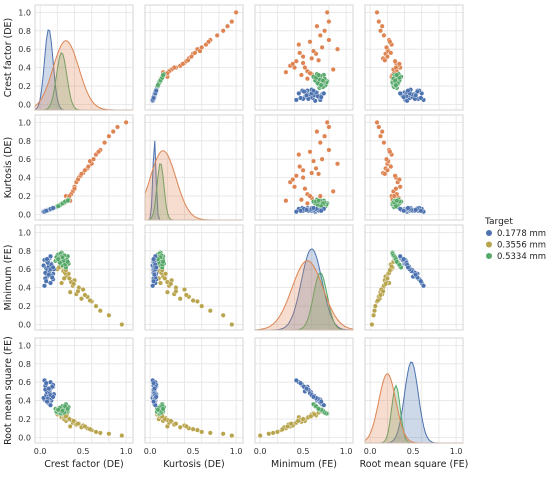 The width and height of the screenshot is (550, 479). What do you see at coordinates (521, 234) in the screenshot?
I see `legend-label: 0.1778 mm` at bounding box center [521, 234].